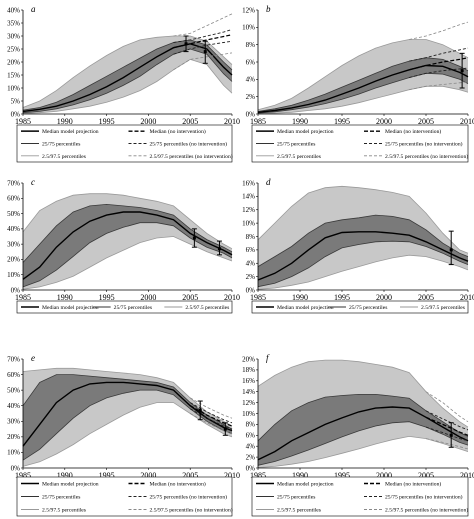 Image resolution: width=474 pixels, height=519 pixels. I want to click on line-p25-no-intervention, so click(439, 73).